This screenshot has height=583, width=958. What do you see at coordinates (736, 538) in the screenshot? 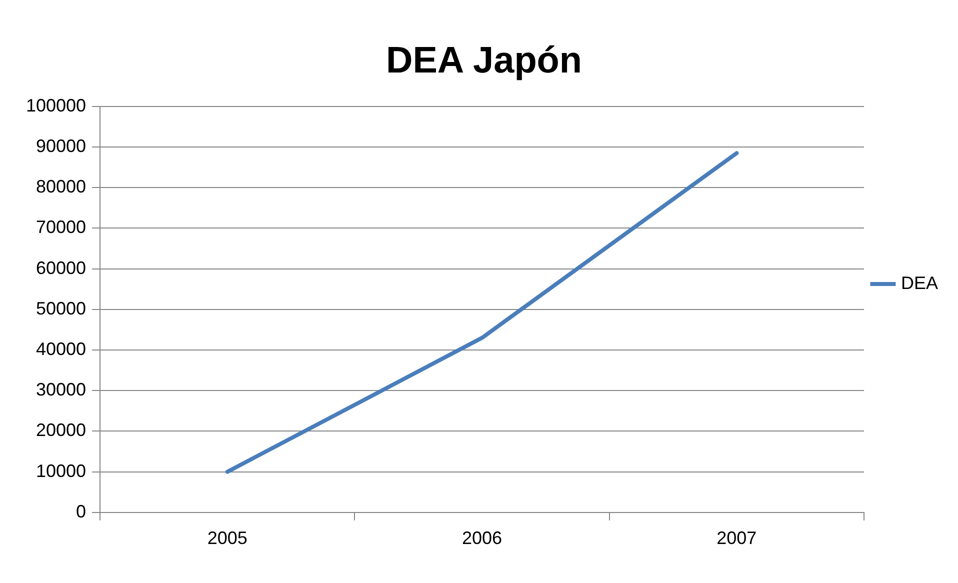
I see `x-tick-label: 2007` at bounding box center [736, 538].